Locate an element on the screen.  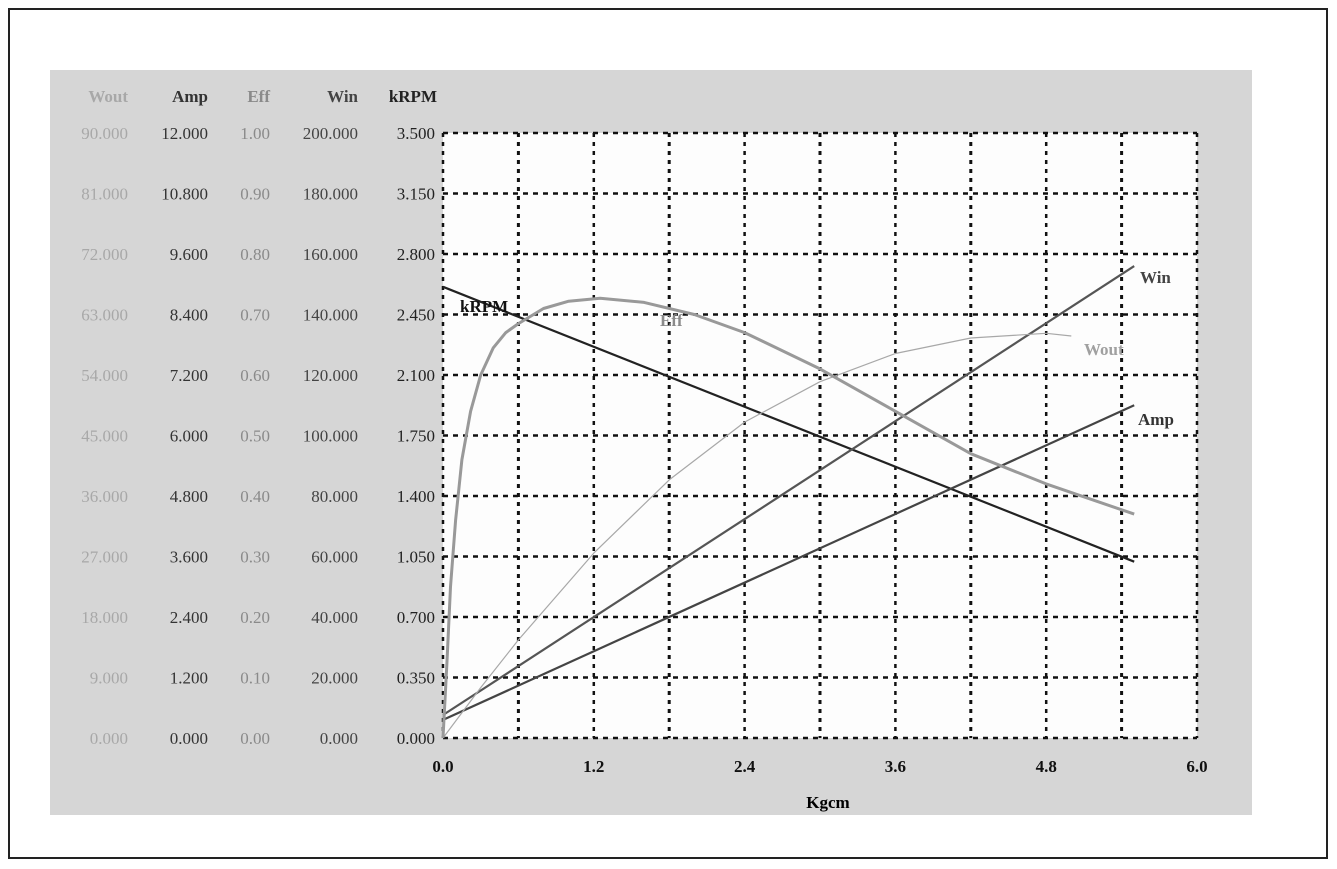
y-tick-label-eff: 0.60 is located at coordinates (255, 375).